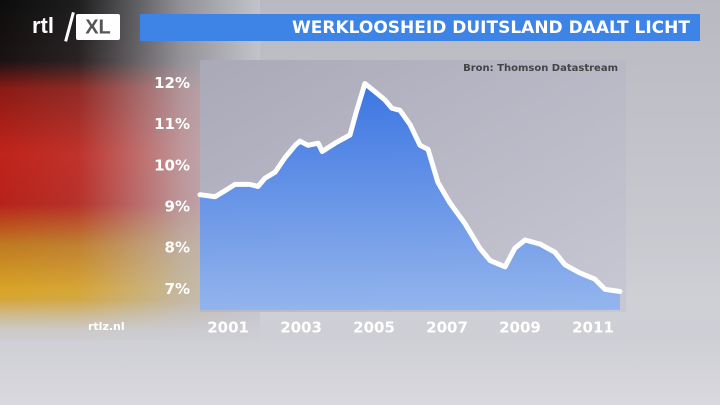  I want to click on logo-xl: XL, so click(98, 27).